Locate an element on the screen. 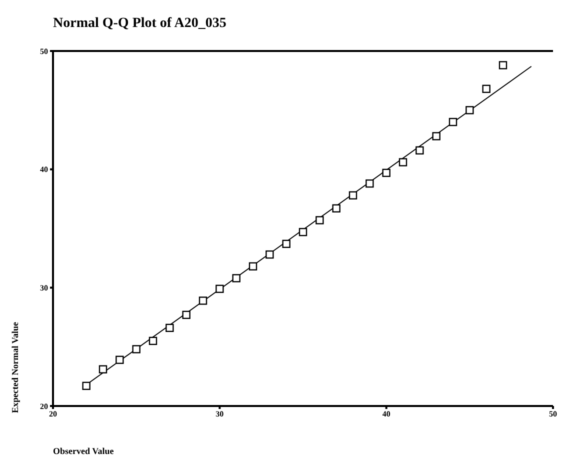 The height and width of the screenshot is (474, 575). y-tick-label: 50 is located at coordinates (44, 51).